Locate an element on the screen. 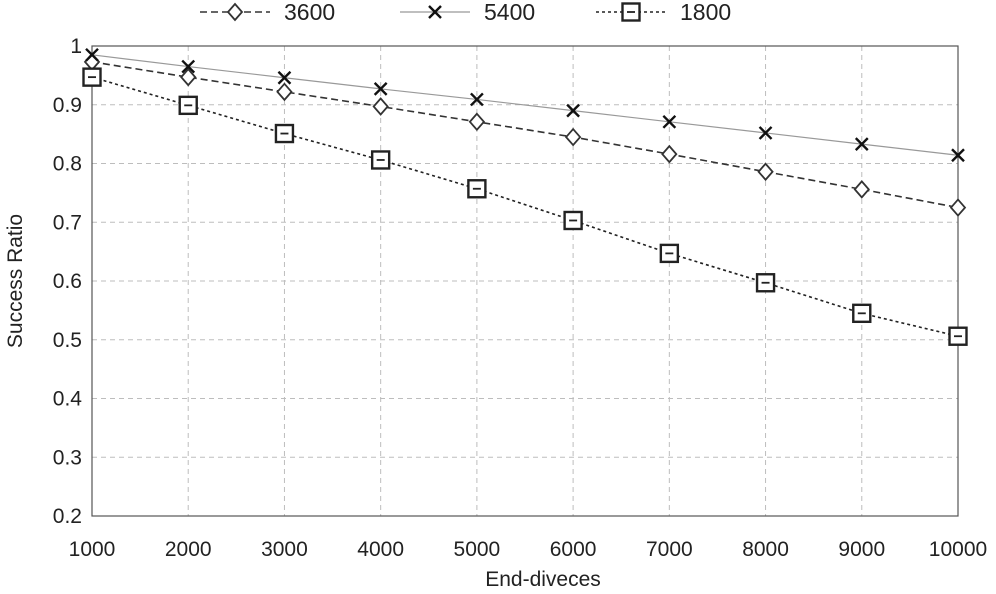 The width and height of the screenshot is (996, 594). y-tick-labels: 0.2 0.3 0.4 0.5 0.6 0.7 0.8 0.9 1 is located at coordinates (68, 281).